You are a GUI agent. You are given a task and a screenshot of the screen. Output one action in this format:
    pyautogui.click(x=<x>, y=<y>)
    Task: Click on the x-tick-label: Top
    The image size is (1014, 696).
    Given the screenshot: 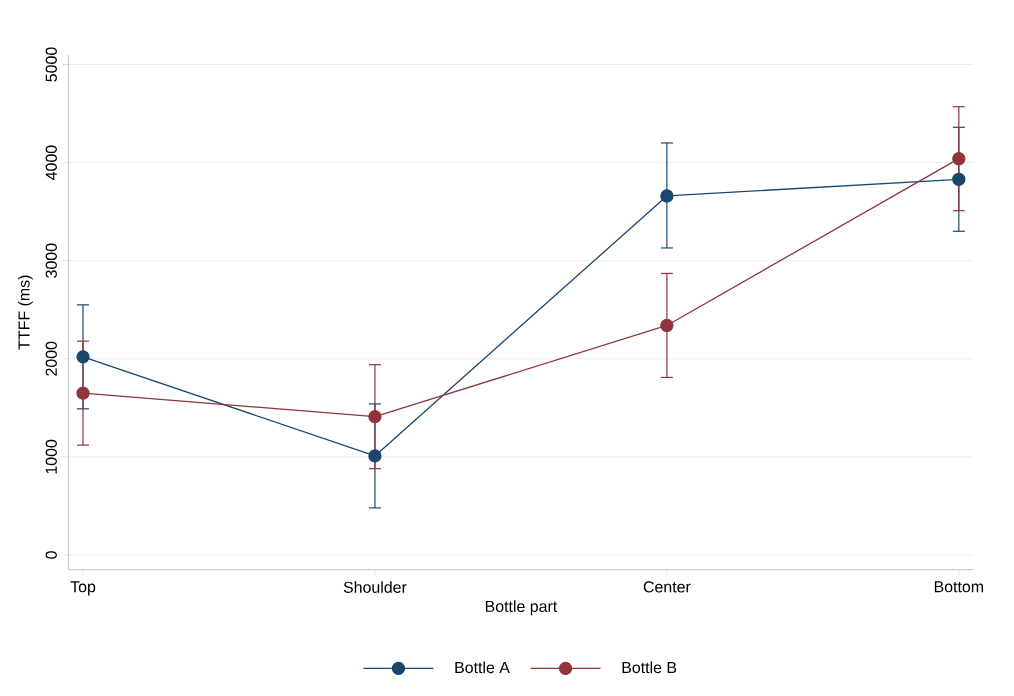 What is the action you would take?
    pyautogui.click(x=83, y=588)
    